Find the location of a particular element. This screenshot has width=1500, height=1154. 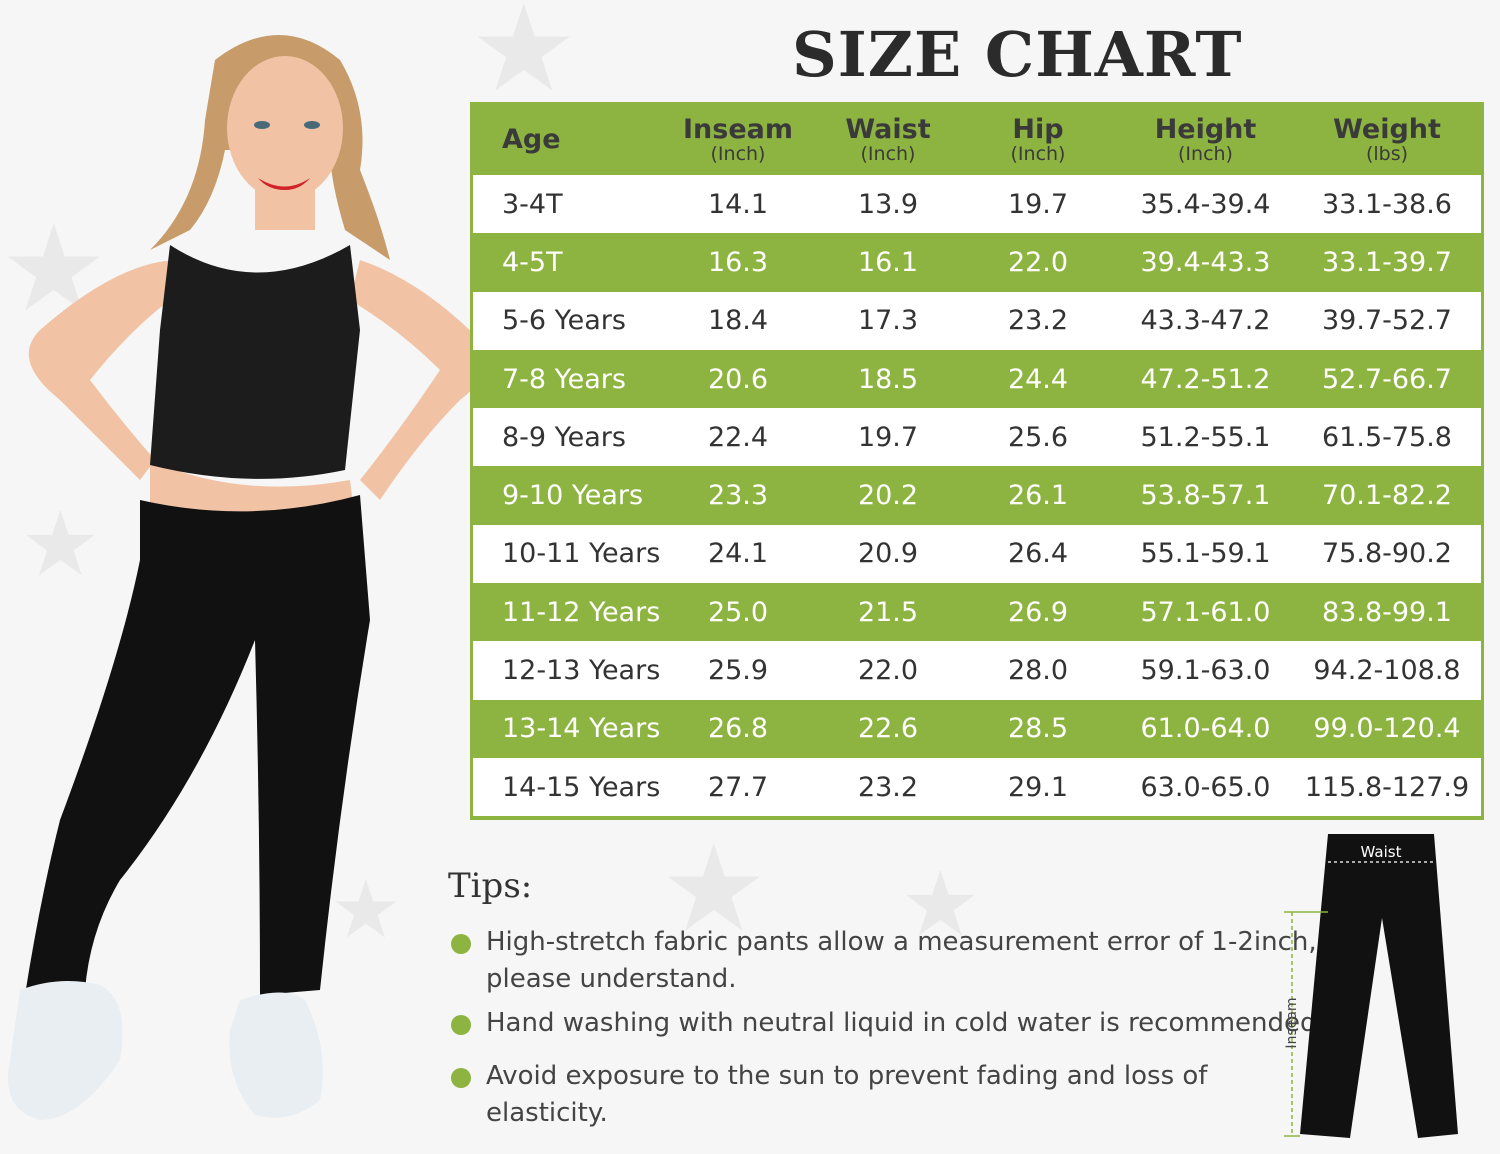

cell-height: 35.4-39.4 is located at coordinates (1205, 204).